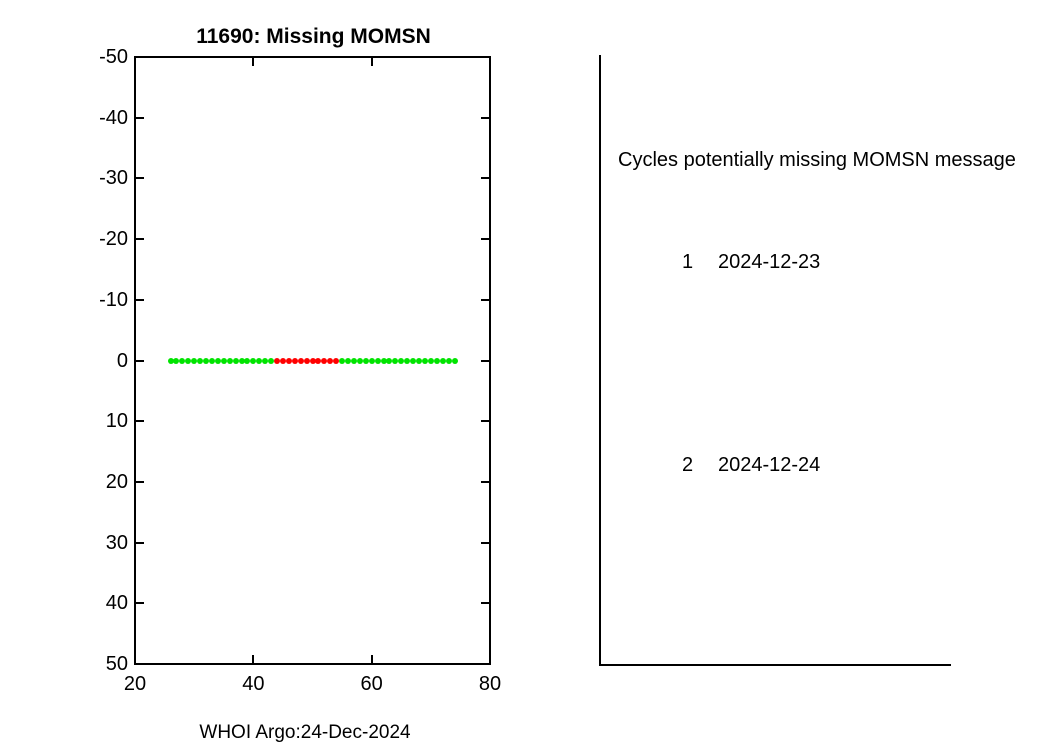 This screenshot has height=750, width=1050. Describe the element at coordinates (817, 160) in the screenshot. I see `missing-cycles-header: Cycles potentially missing MOMSN message` at that location.